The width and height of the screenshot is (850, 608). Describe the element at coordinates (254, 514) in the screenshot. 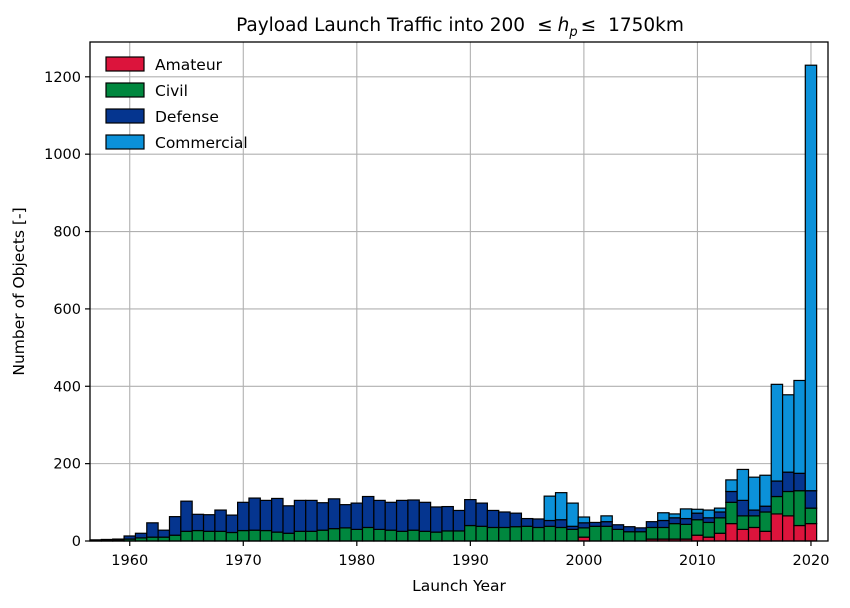

I see `bar-defense-1971` at that location.